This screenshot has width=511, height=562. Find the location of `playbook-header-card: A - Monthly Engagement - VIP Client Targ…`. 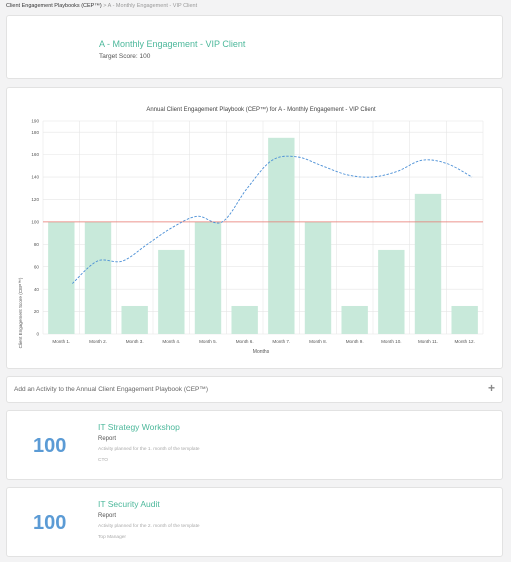

playbook-header-card: A - Monthly Engagement - VIP Client Targ… is located at coordinates (254, 47).